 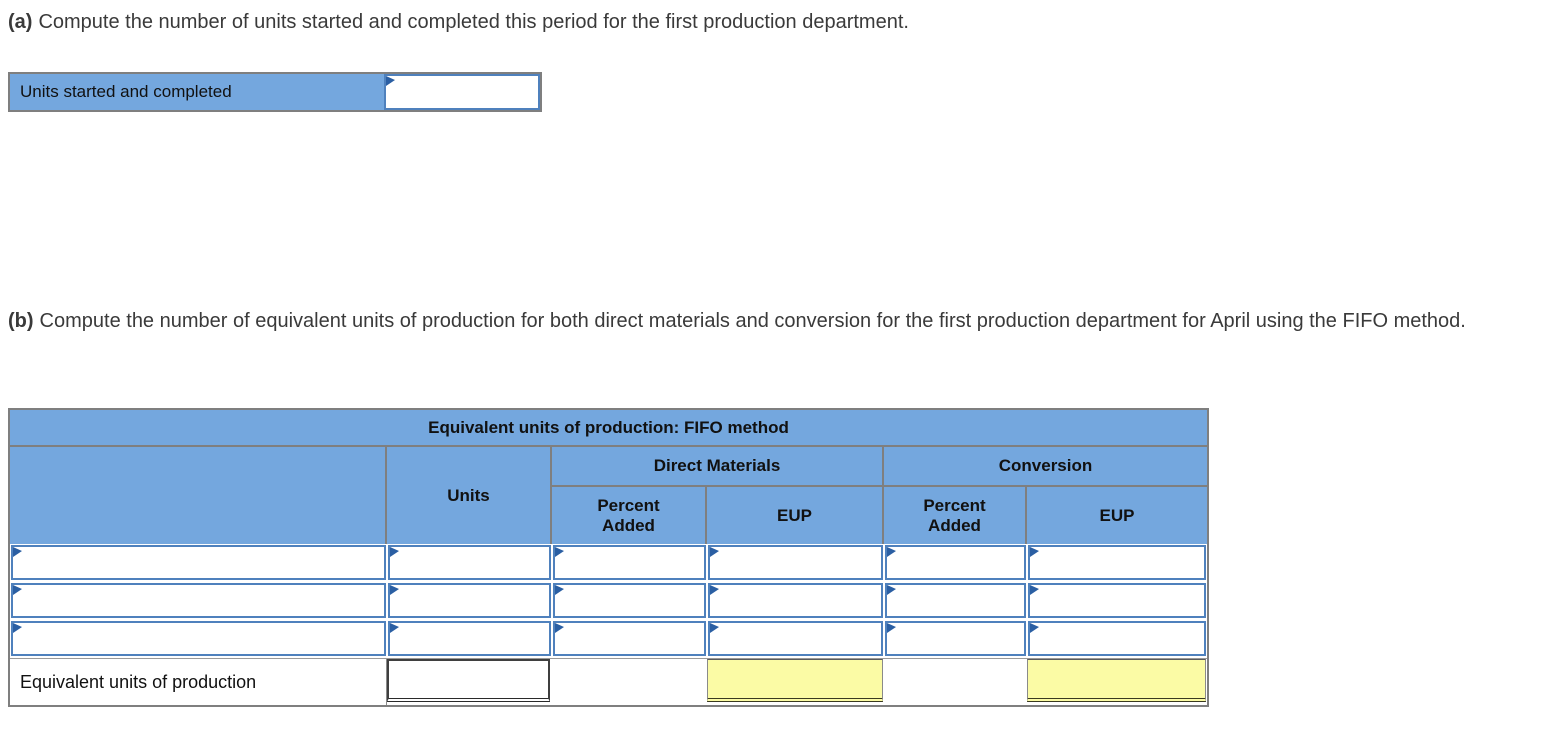 What do you see at coordinates (198, 682) in the screenshot?
I see `total-row-label: Equivalent units of production` at bounding box center [198, 682].